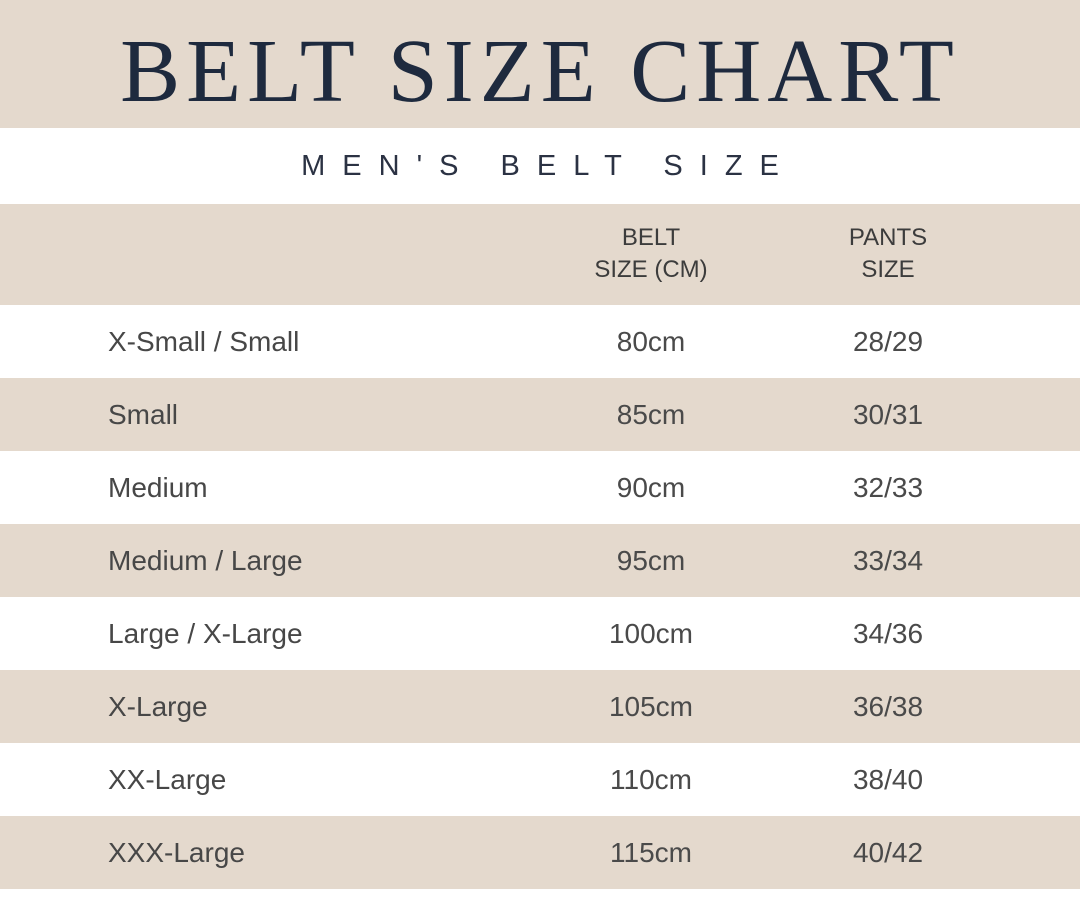 The width and height of the screenshot is (1080, 903). What do you see at coordinates (888, 633) in the screenshot?
I see `pants-size-value: 34/36` at bounding box center [888, 633].